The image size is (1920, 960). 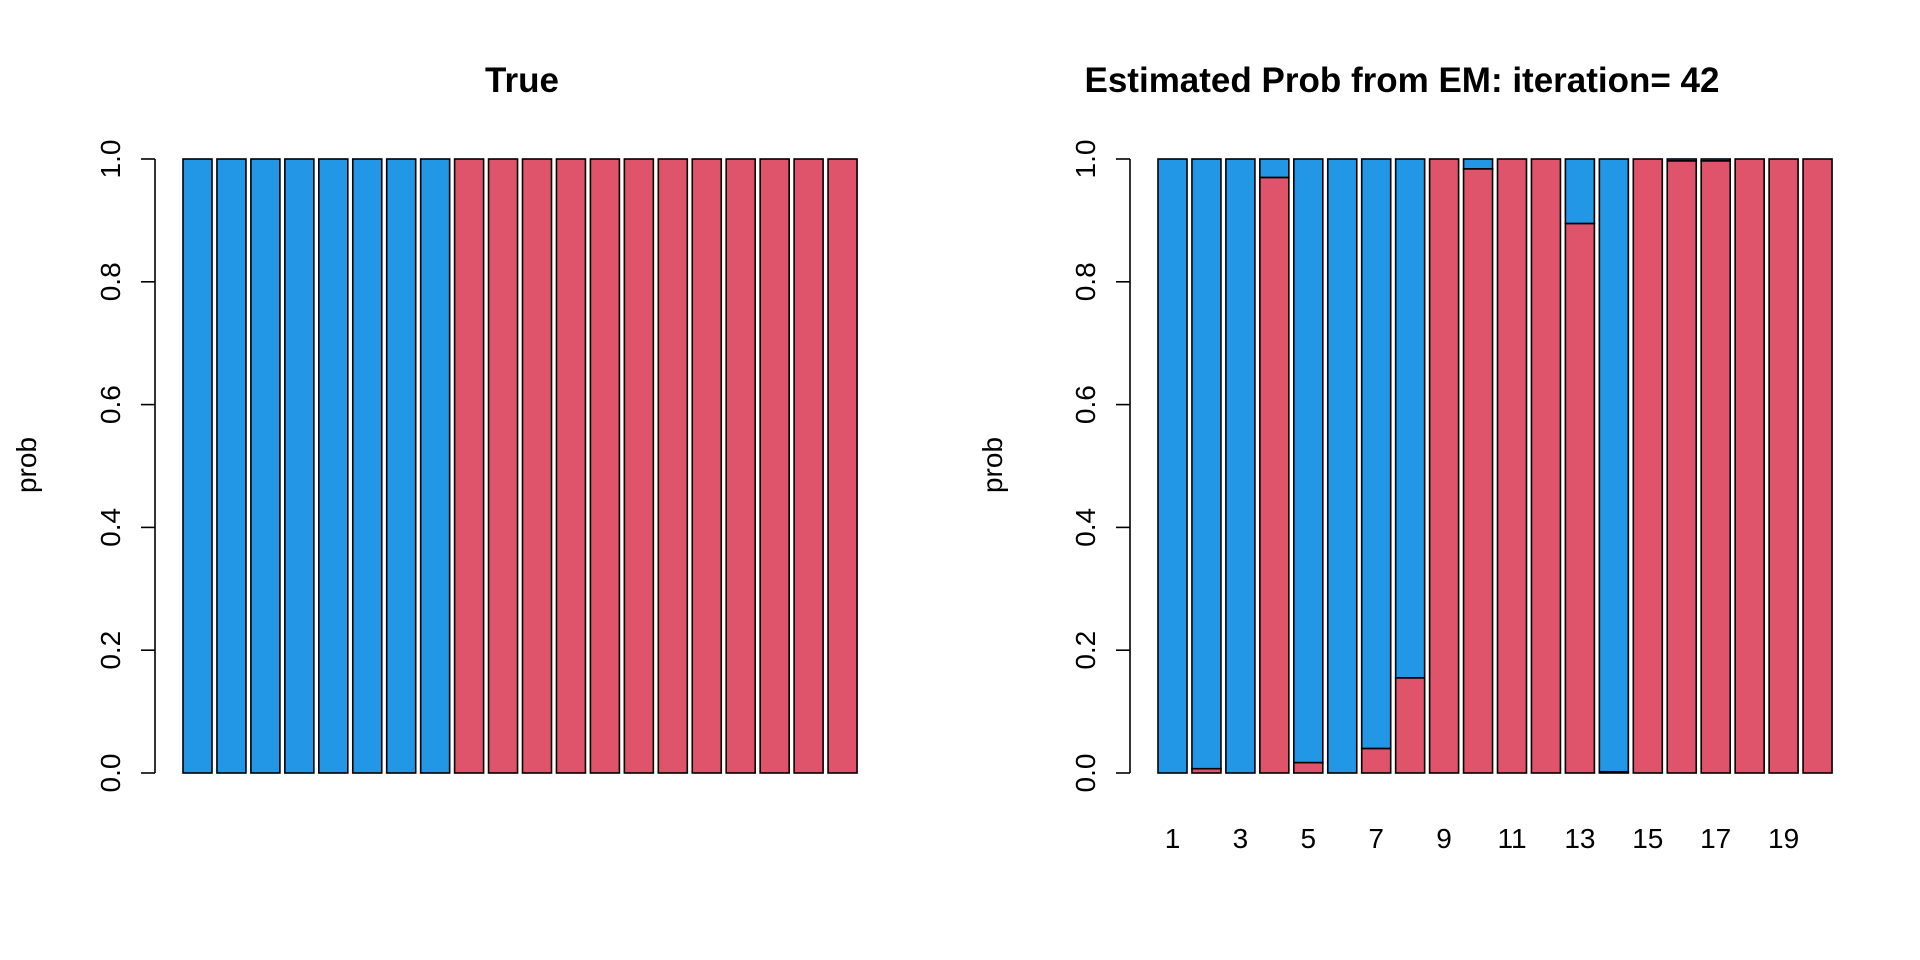 I want to click on x-tick-label: 11, so click(x=1511, y=838).